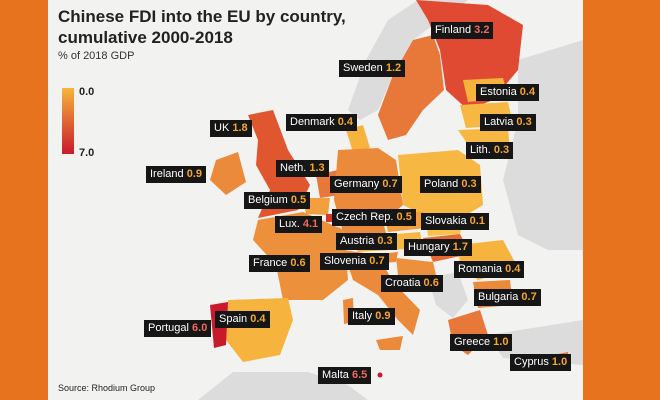 The image size is (660, 400). What do you see at coordinates (259, 330) in the screenshot?
I see `spain-shape` at bounding box center [259, 330].